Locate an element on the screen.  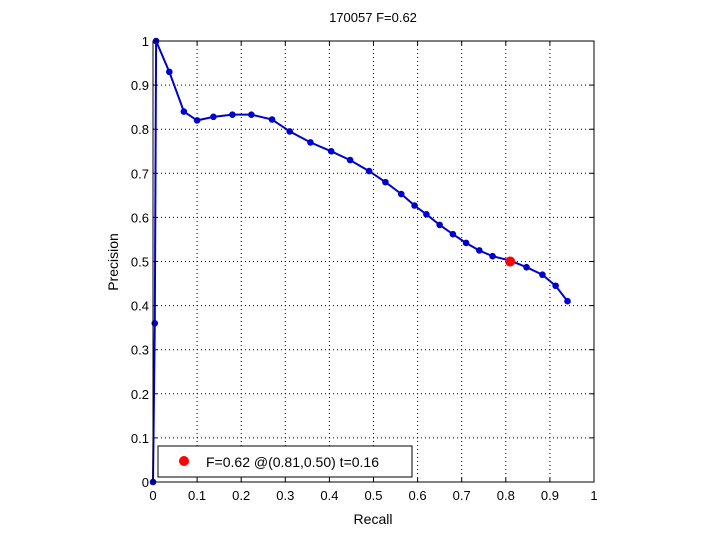
x-axis-label: Recall is located at coordinates (373, 519).